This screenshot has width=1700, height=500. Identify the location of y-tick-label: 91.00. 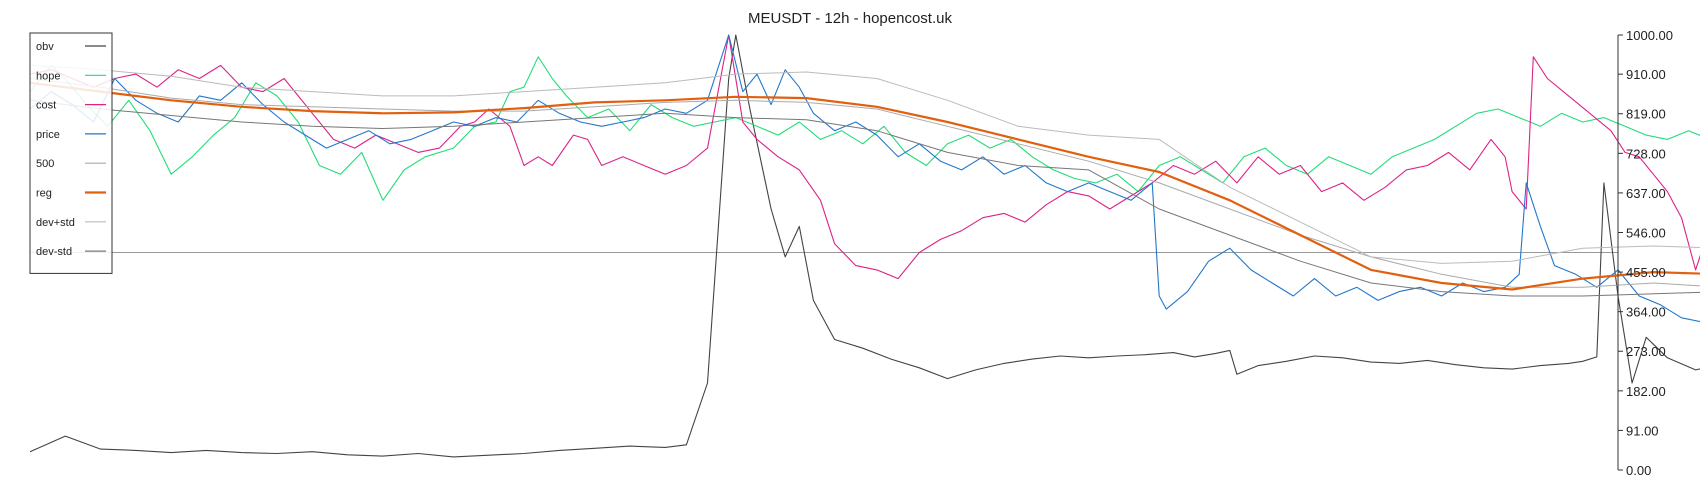
(1642, 430).